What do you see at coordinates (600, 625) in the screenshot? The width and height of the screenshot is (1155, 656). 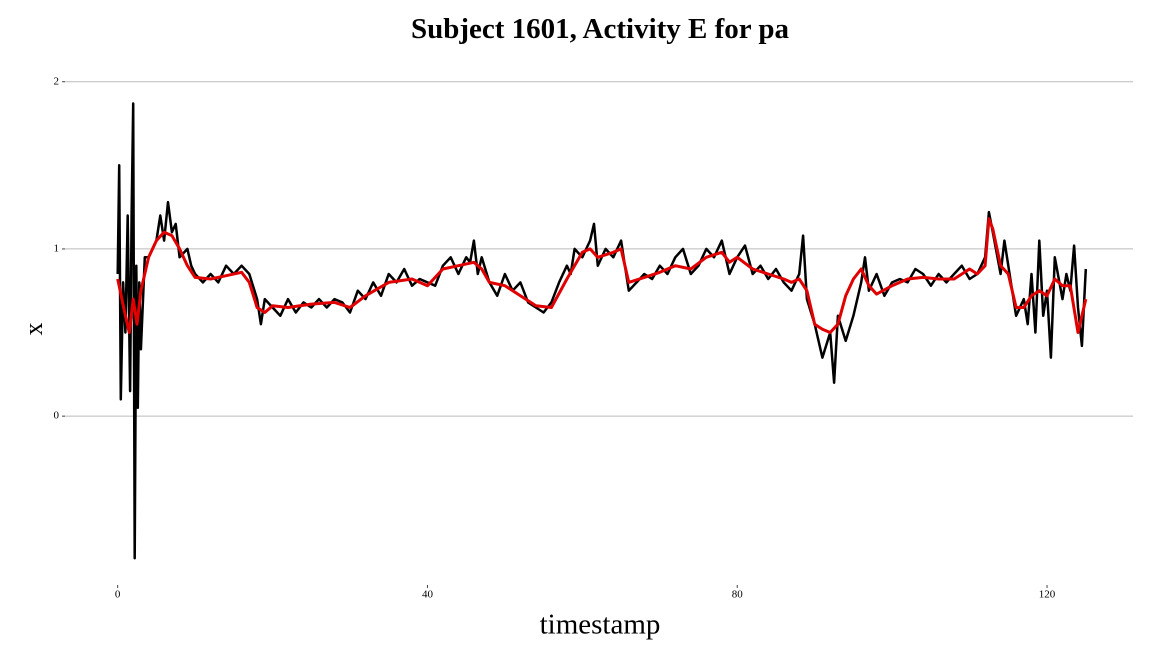 I see `x-axis-label: timestamp` at bounding box center [600, 625].